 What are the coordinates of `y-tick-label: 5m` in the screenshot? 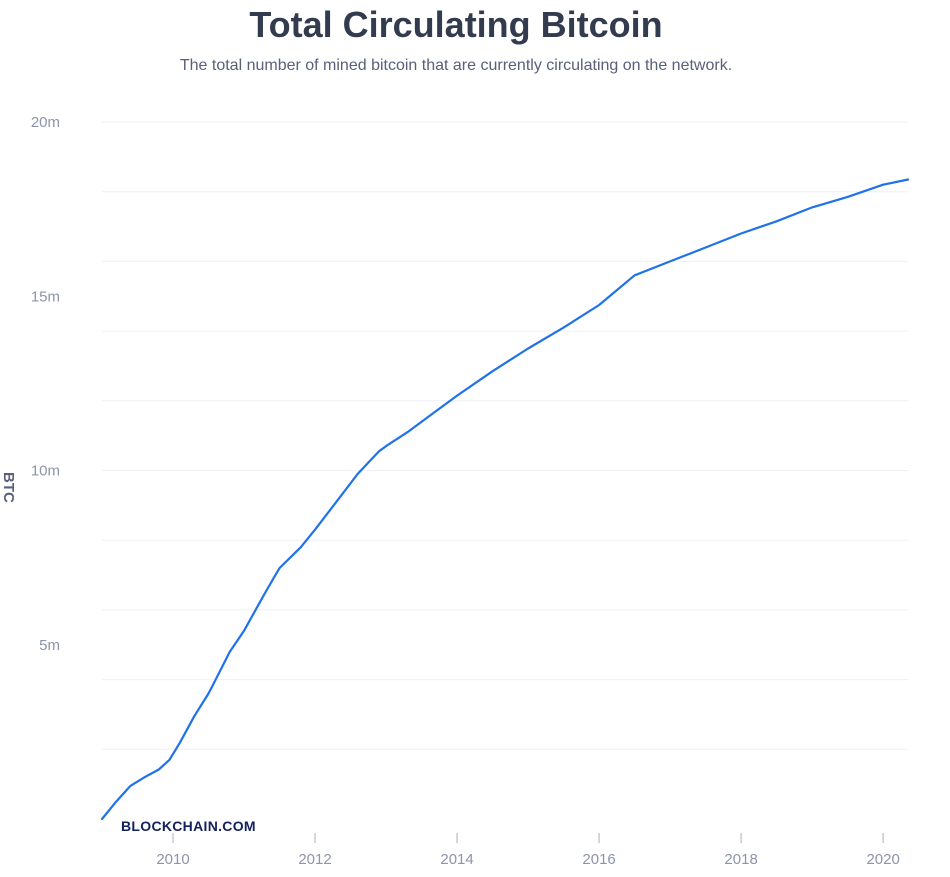 It's located at (49, 645).